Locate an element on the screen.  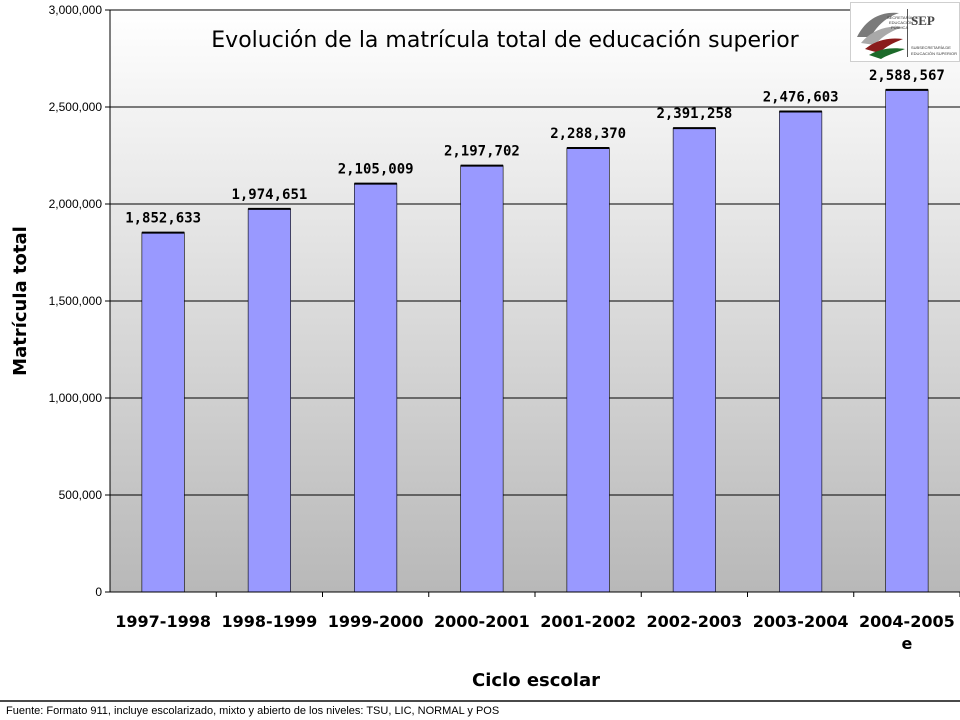
x-tick-label: 1998-1999 is located at coordinates (270, 621).